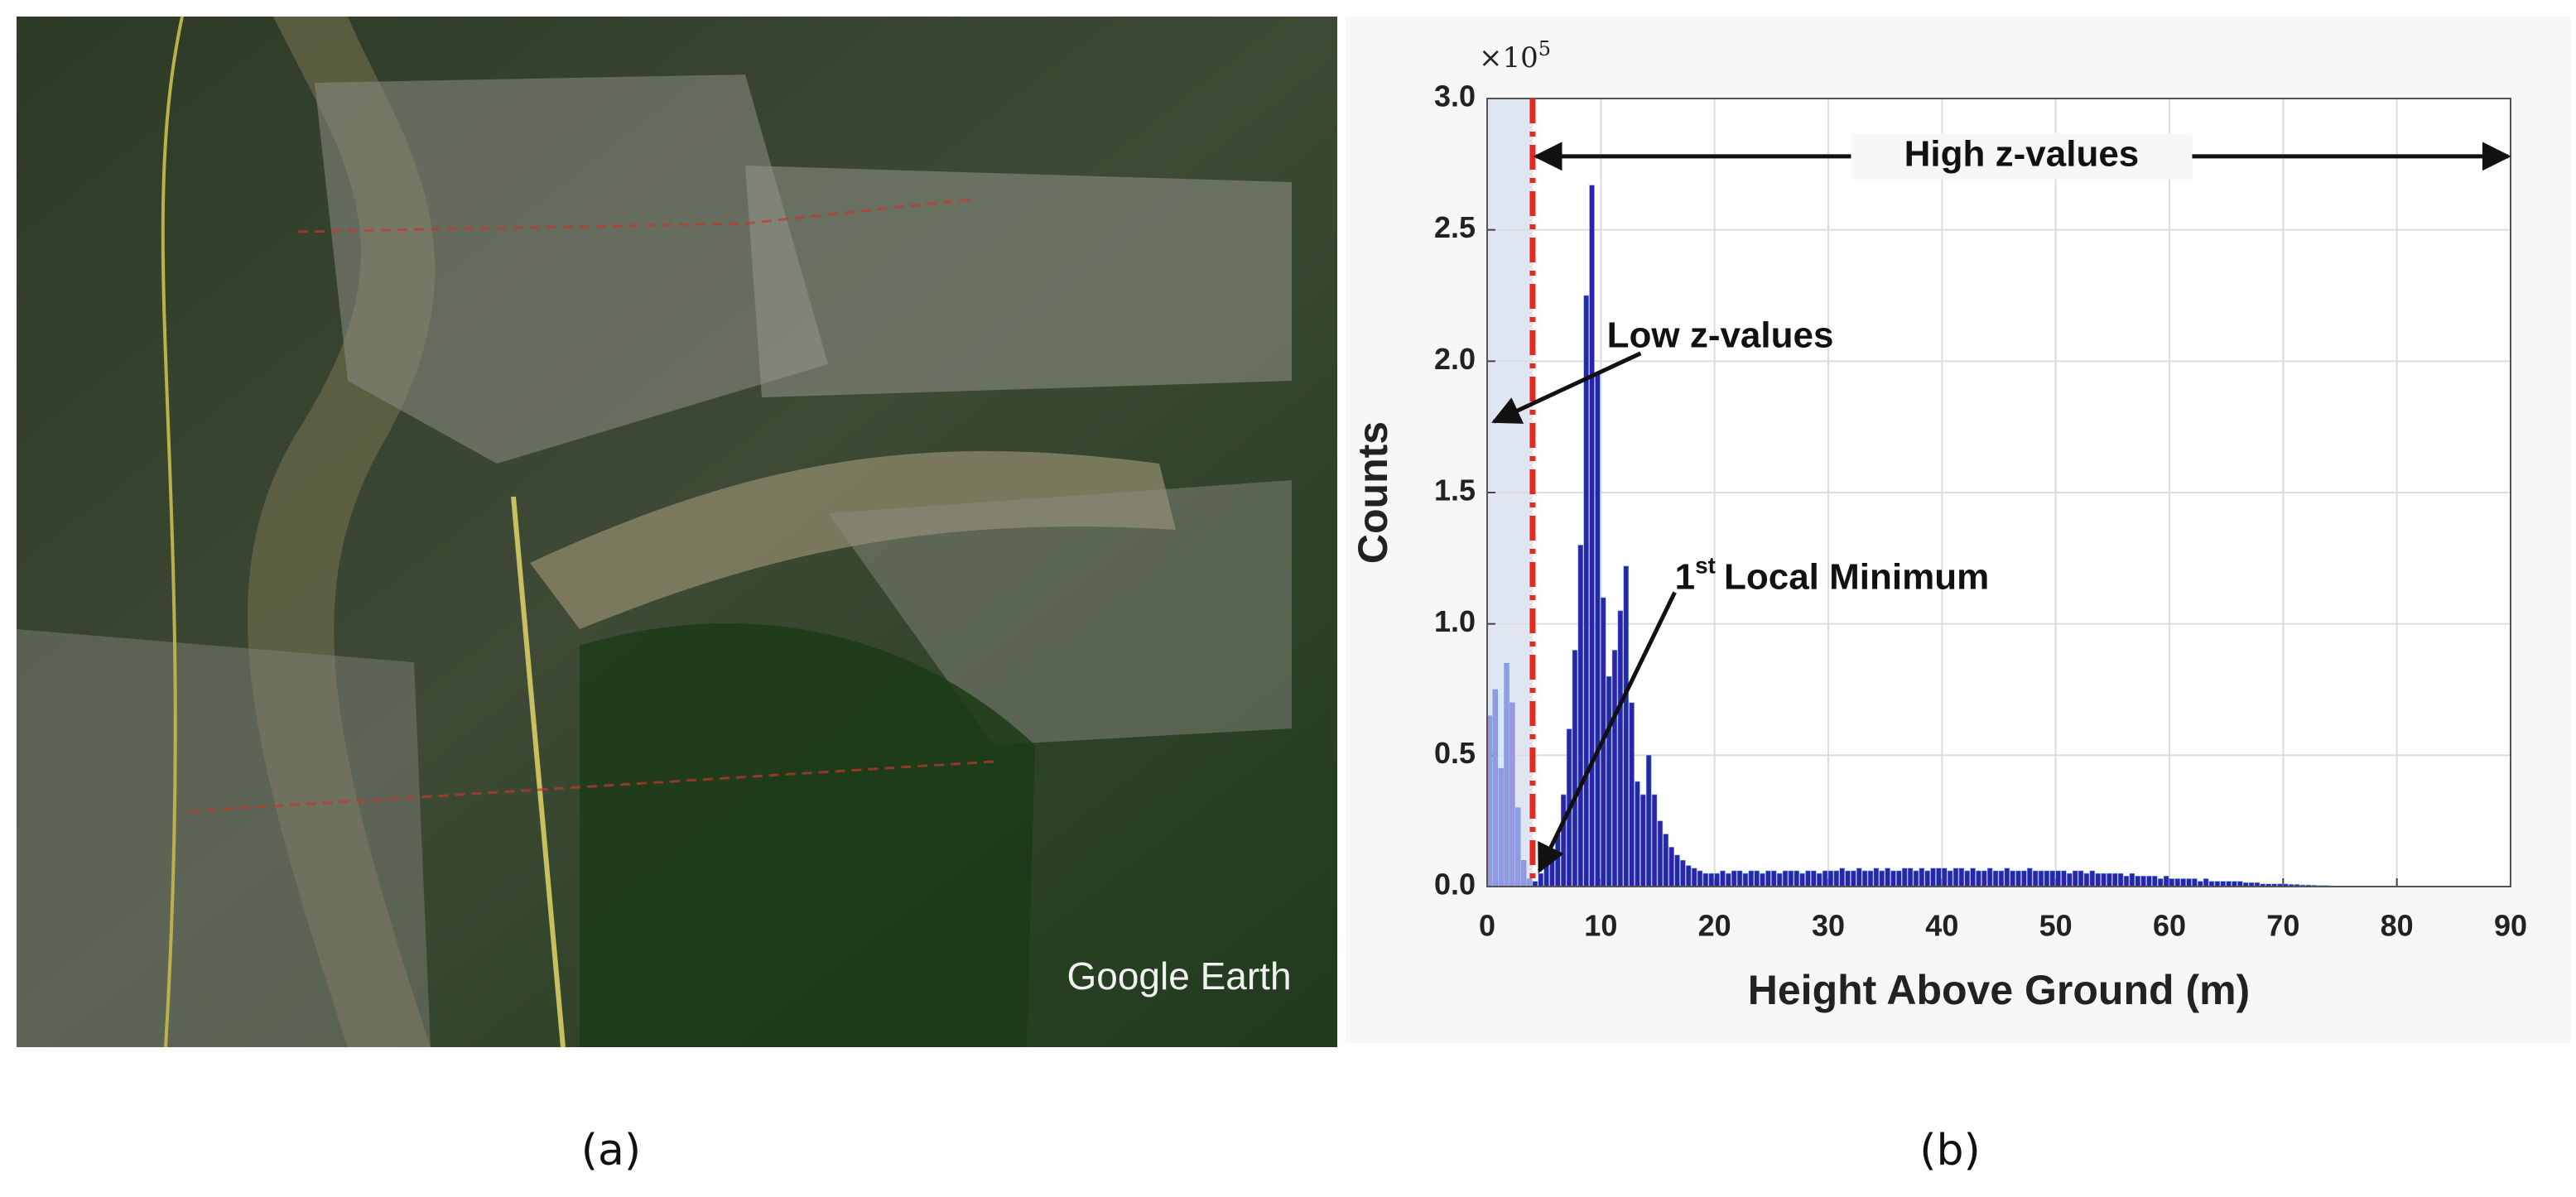  What do you see at coordinates (1373, 492) in the screenshot?
I see `y-axis-label: Counts` at bounding box center [1373, 492].